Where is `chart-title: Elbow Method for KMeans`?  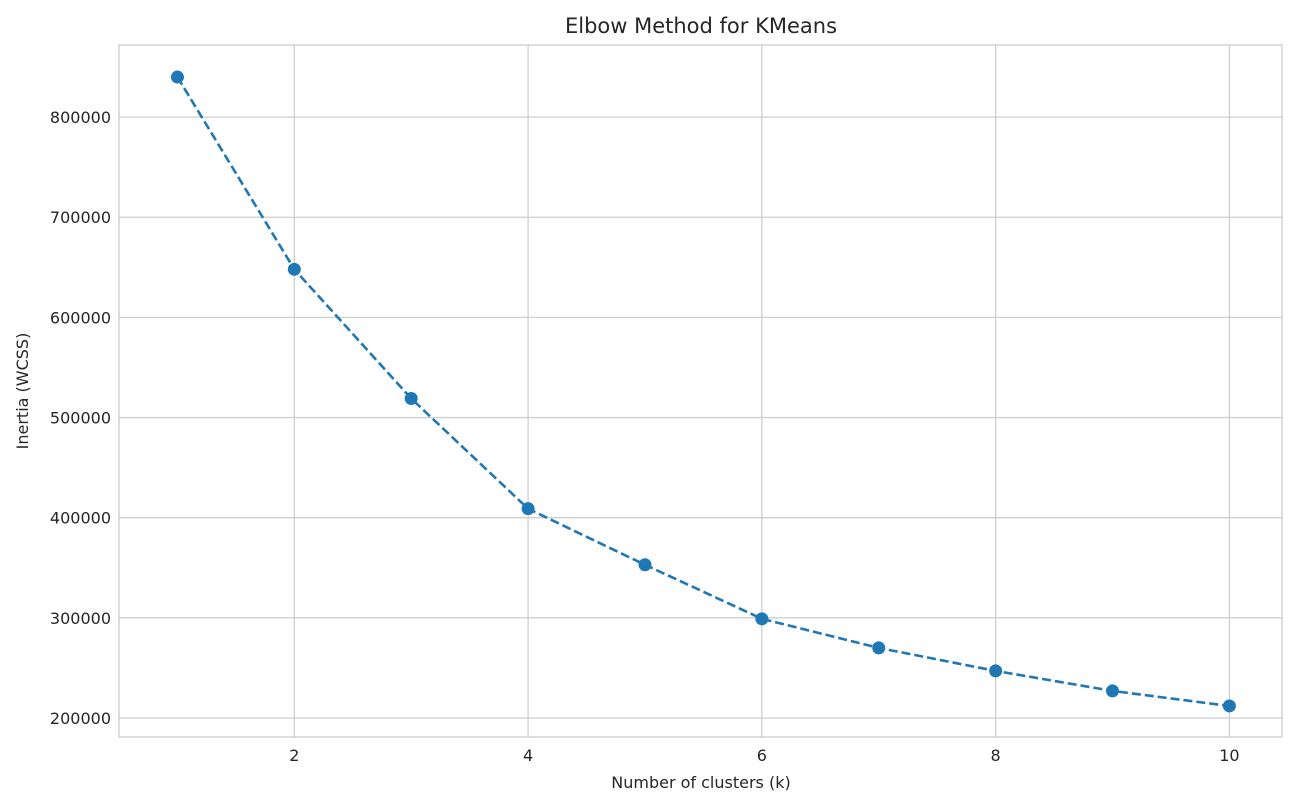 chart-title: Elbow Method for KMeans is located at coordinates (701, 26).